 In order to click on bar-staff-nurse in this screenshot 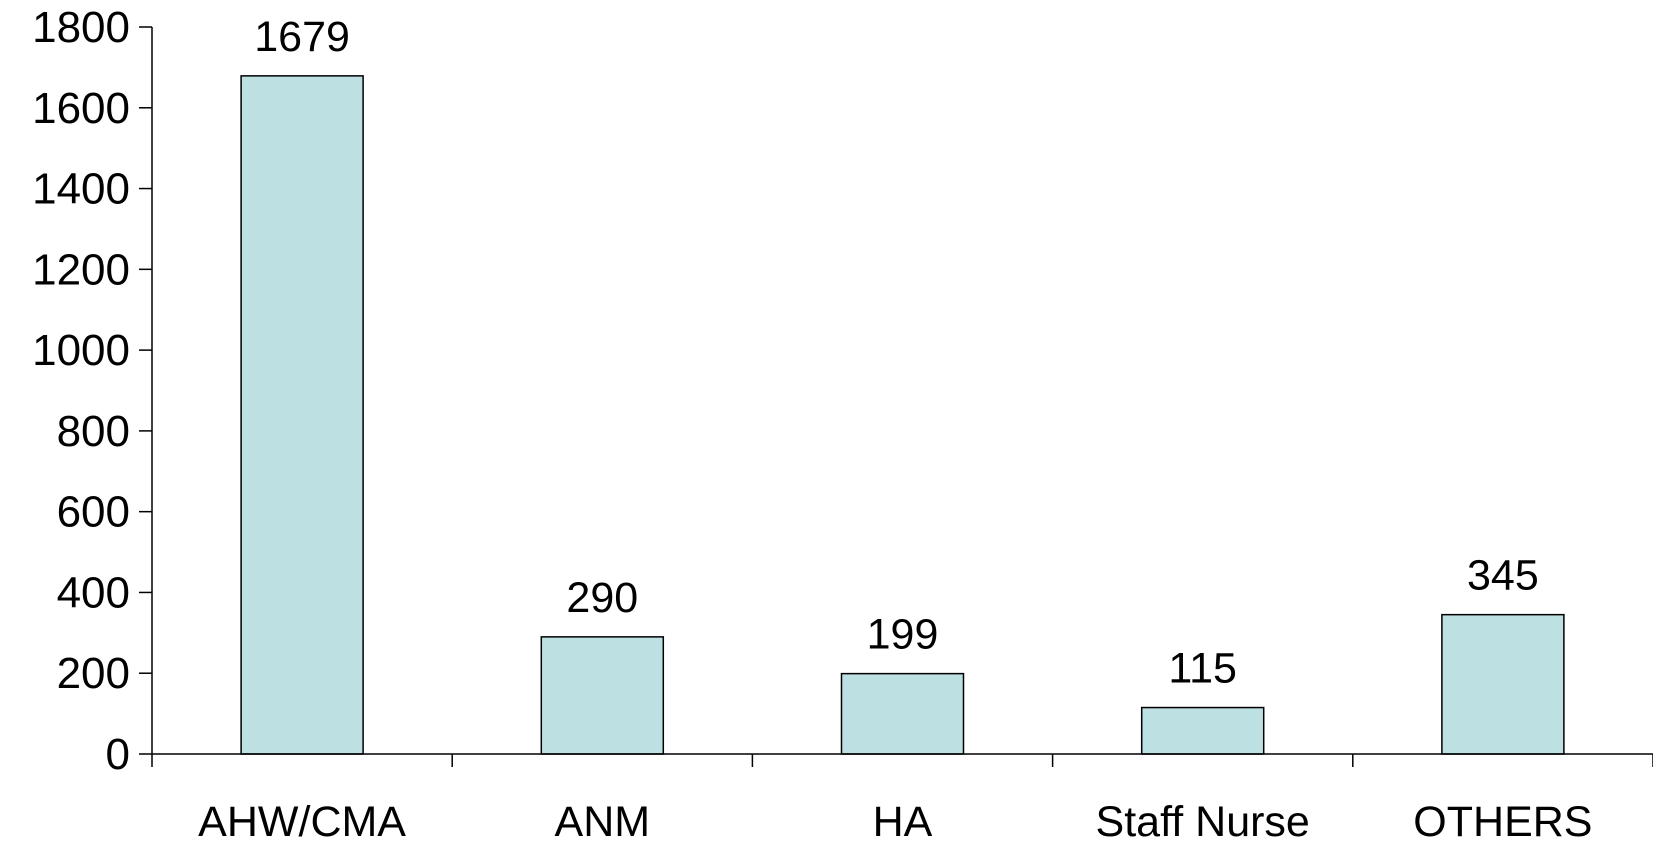, I will do `click(1202, 730)`.